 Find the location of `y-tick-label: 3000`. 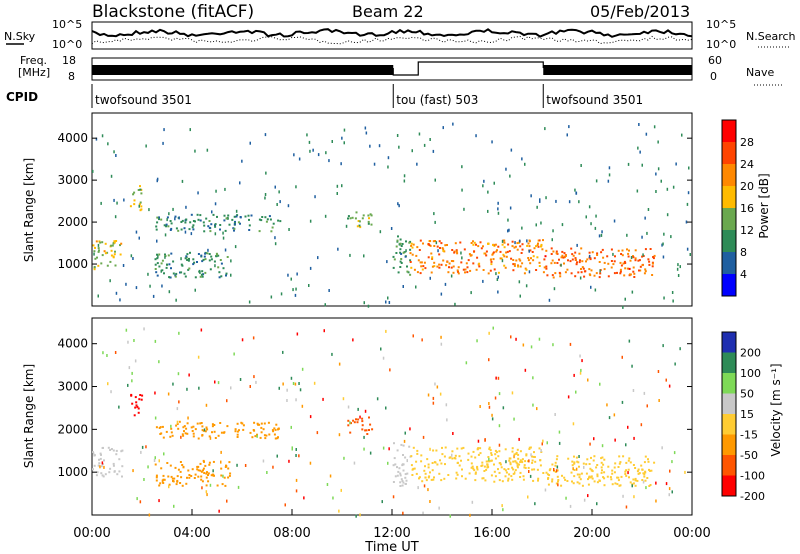

y-tick-label: 3000 is located at coordinates (72, 180).